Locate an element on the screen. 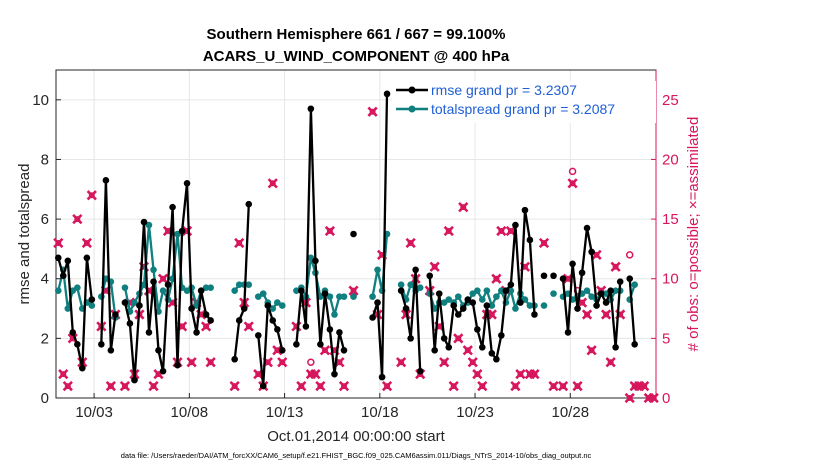  legend-rmse-label: rmse grand pr = 3.2307 is located at coordinates (504, 90).